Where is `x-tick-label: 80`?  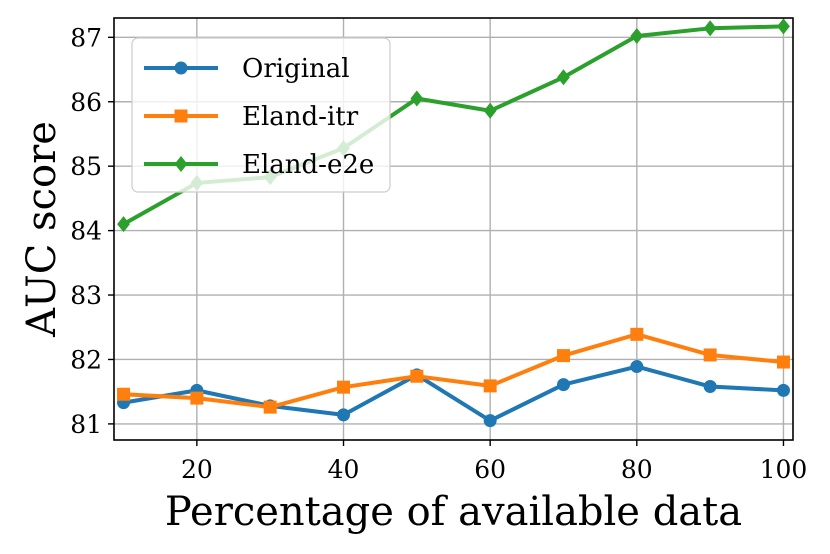 x-tick-label: 80 is located at coordinates (637, 469).